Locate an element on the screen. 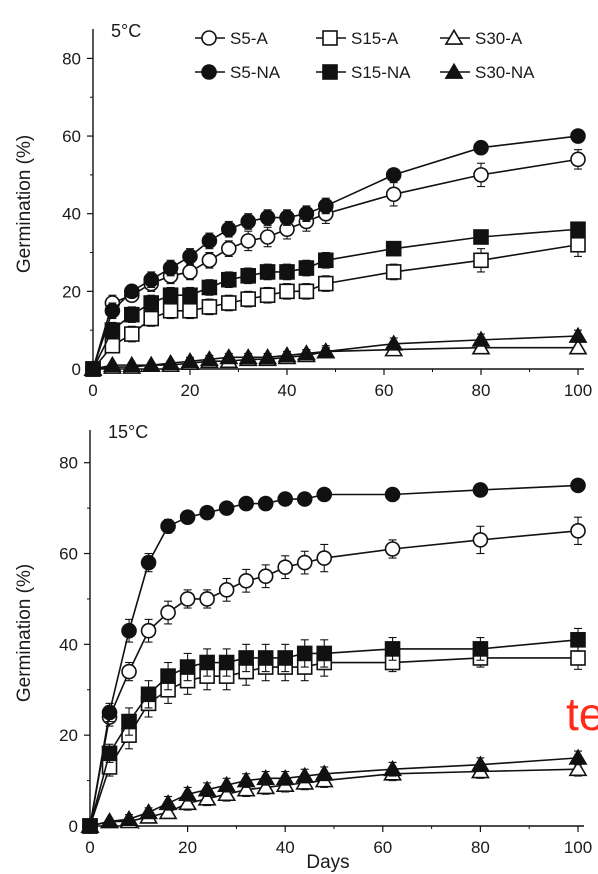 This screenshot has width=598, height=874. y-tick-label: 40 is located at coordinates (71, 214).